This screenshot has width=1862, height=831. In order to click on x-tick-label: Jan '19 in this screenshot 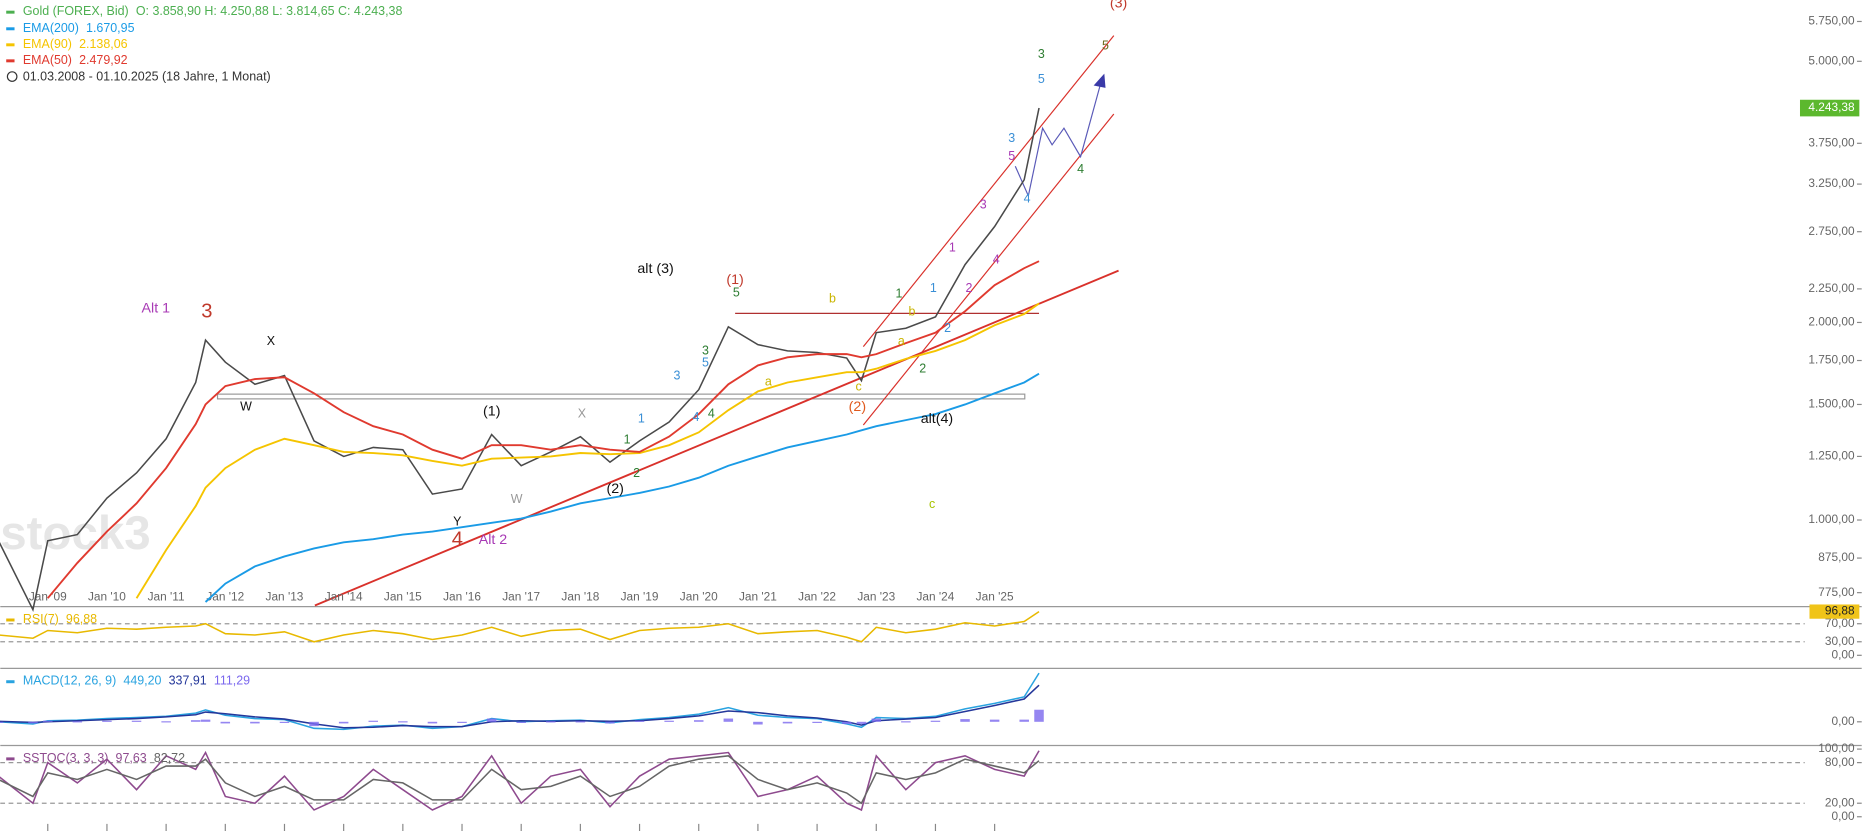, I will do `click(640, 596)`.